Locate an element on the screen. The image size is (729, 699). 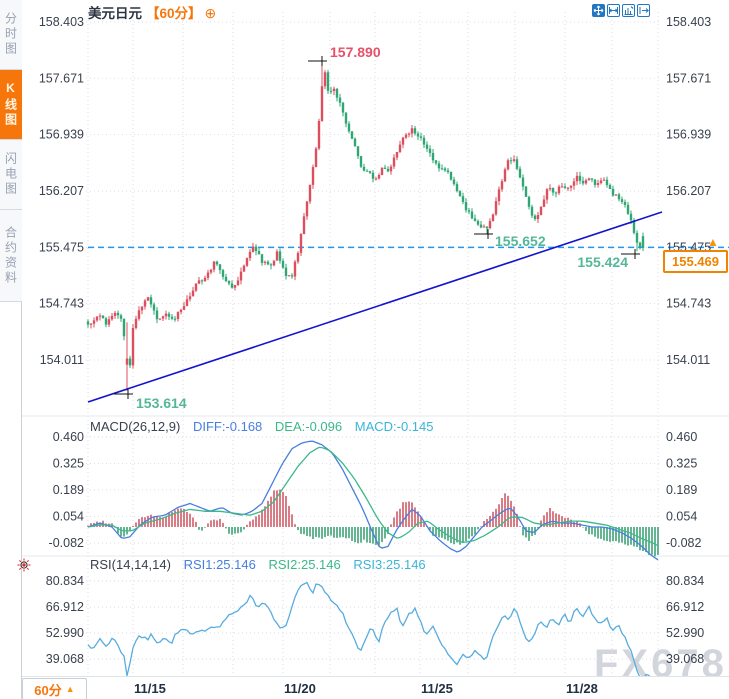
sidebar-tab-contract-info: 合约资料 is located at coordinates (11, 256).